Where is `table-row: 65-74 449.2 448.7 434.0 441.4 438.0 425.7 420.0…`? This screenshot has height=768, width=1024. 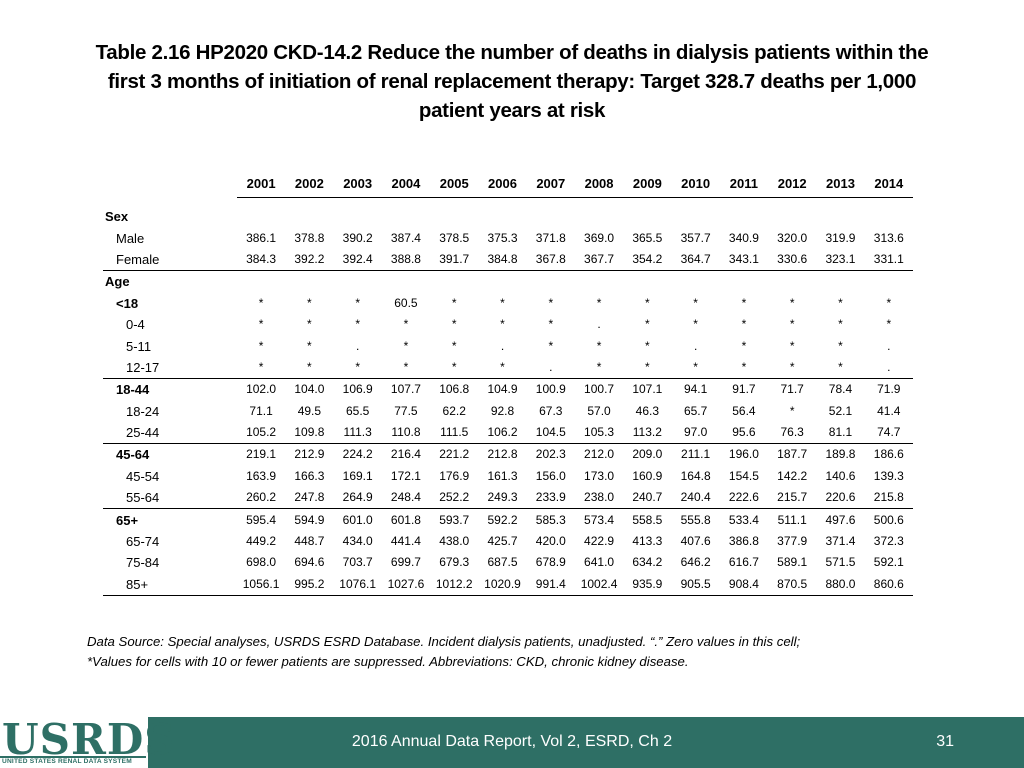
table-row: 65-74 449.2 448.7 434.0 441.4 438.0 425.7 420.0… is located at coordinates (508, 541).